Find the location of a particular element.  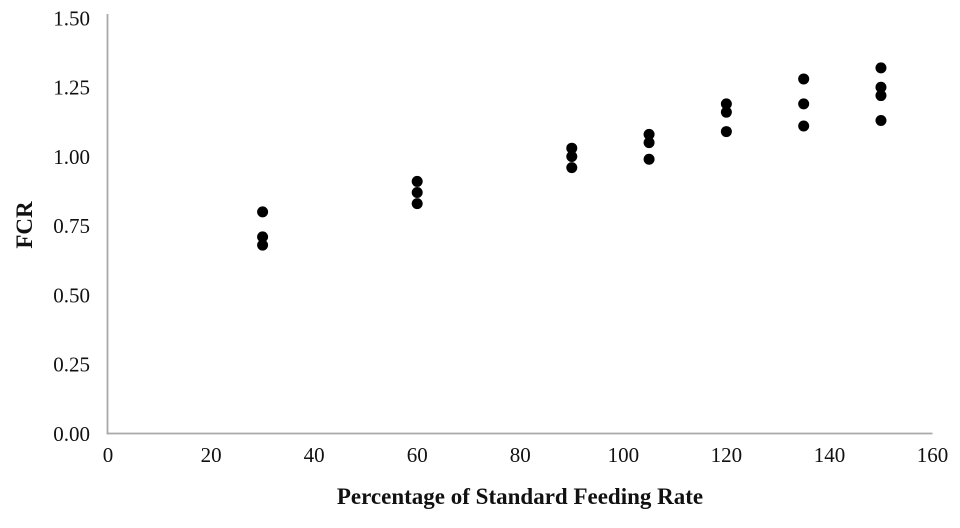

y-tick-label: 1.00 is located at coordinates (71, 157).